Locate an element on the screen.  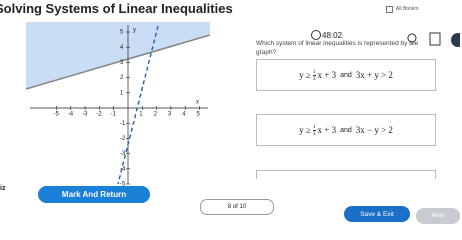
second-inequality: 3x − y > 2 is located at coordinates (374, 130).